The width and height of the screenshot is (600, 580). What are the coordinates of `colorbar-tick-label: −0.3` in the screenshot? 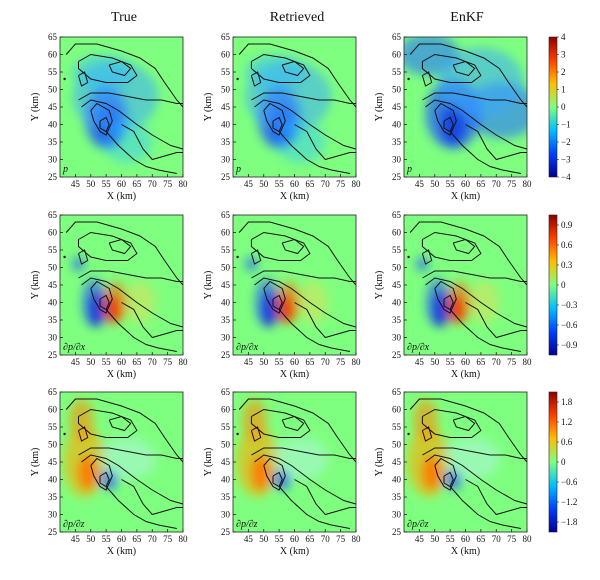 It's located at (569, 305).